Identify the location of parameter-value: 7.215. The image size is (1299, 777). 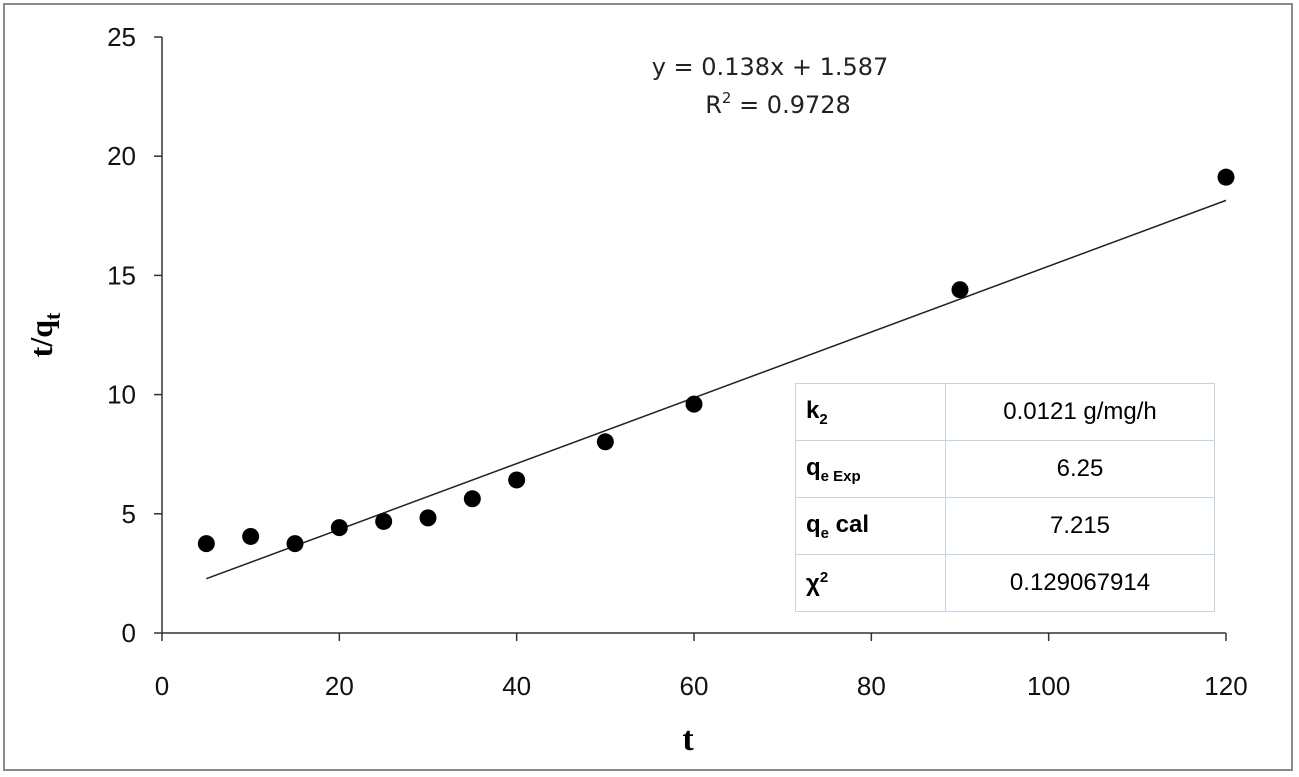
(1080, 526).